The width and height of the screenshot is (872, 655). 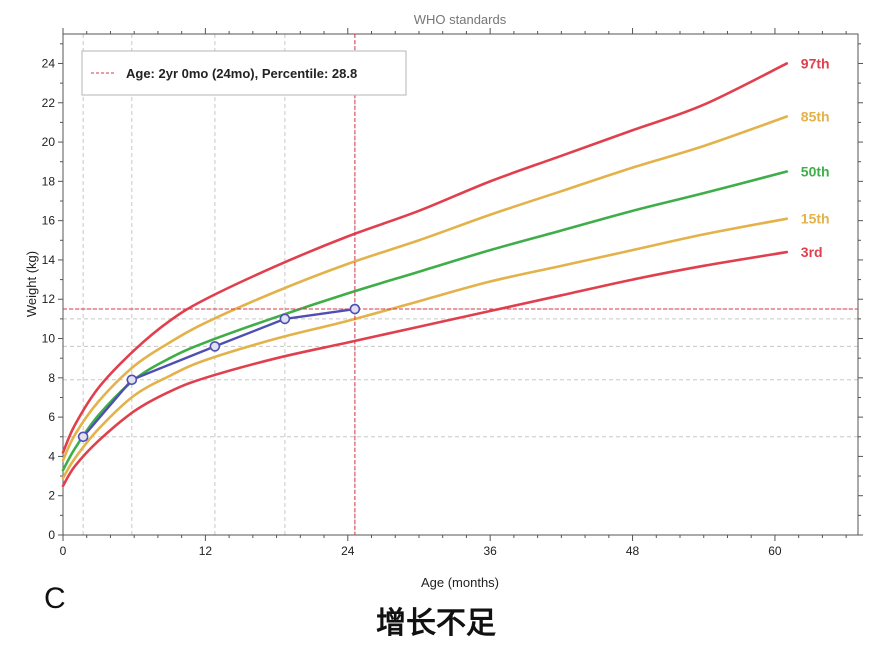 What do you see at coordinates (815, 172) in the screenshot?
I see `percentile-label-50th: 50th` at bounding box center [815, 172].